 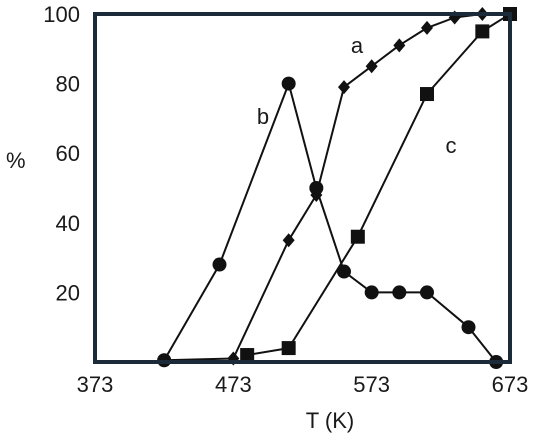 What do you see at coordinates (233, 384) in the screenshot?
I see `x-tick-label: 473` at bounding box center [233, 384].